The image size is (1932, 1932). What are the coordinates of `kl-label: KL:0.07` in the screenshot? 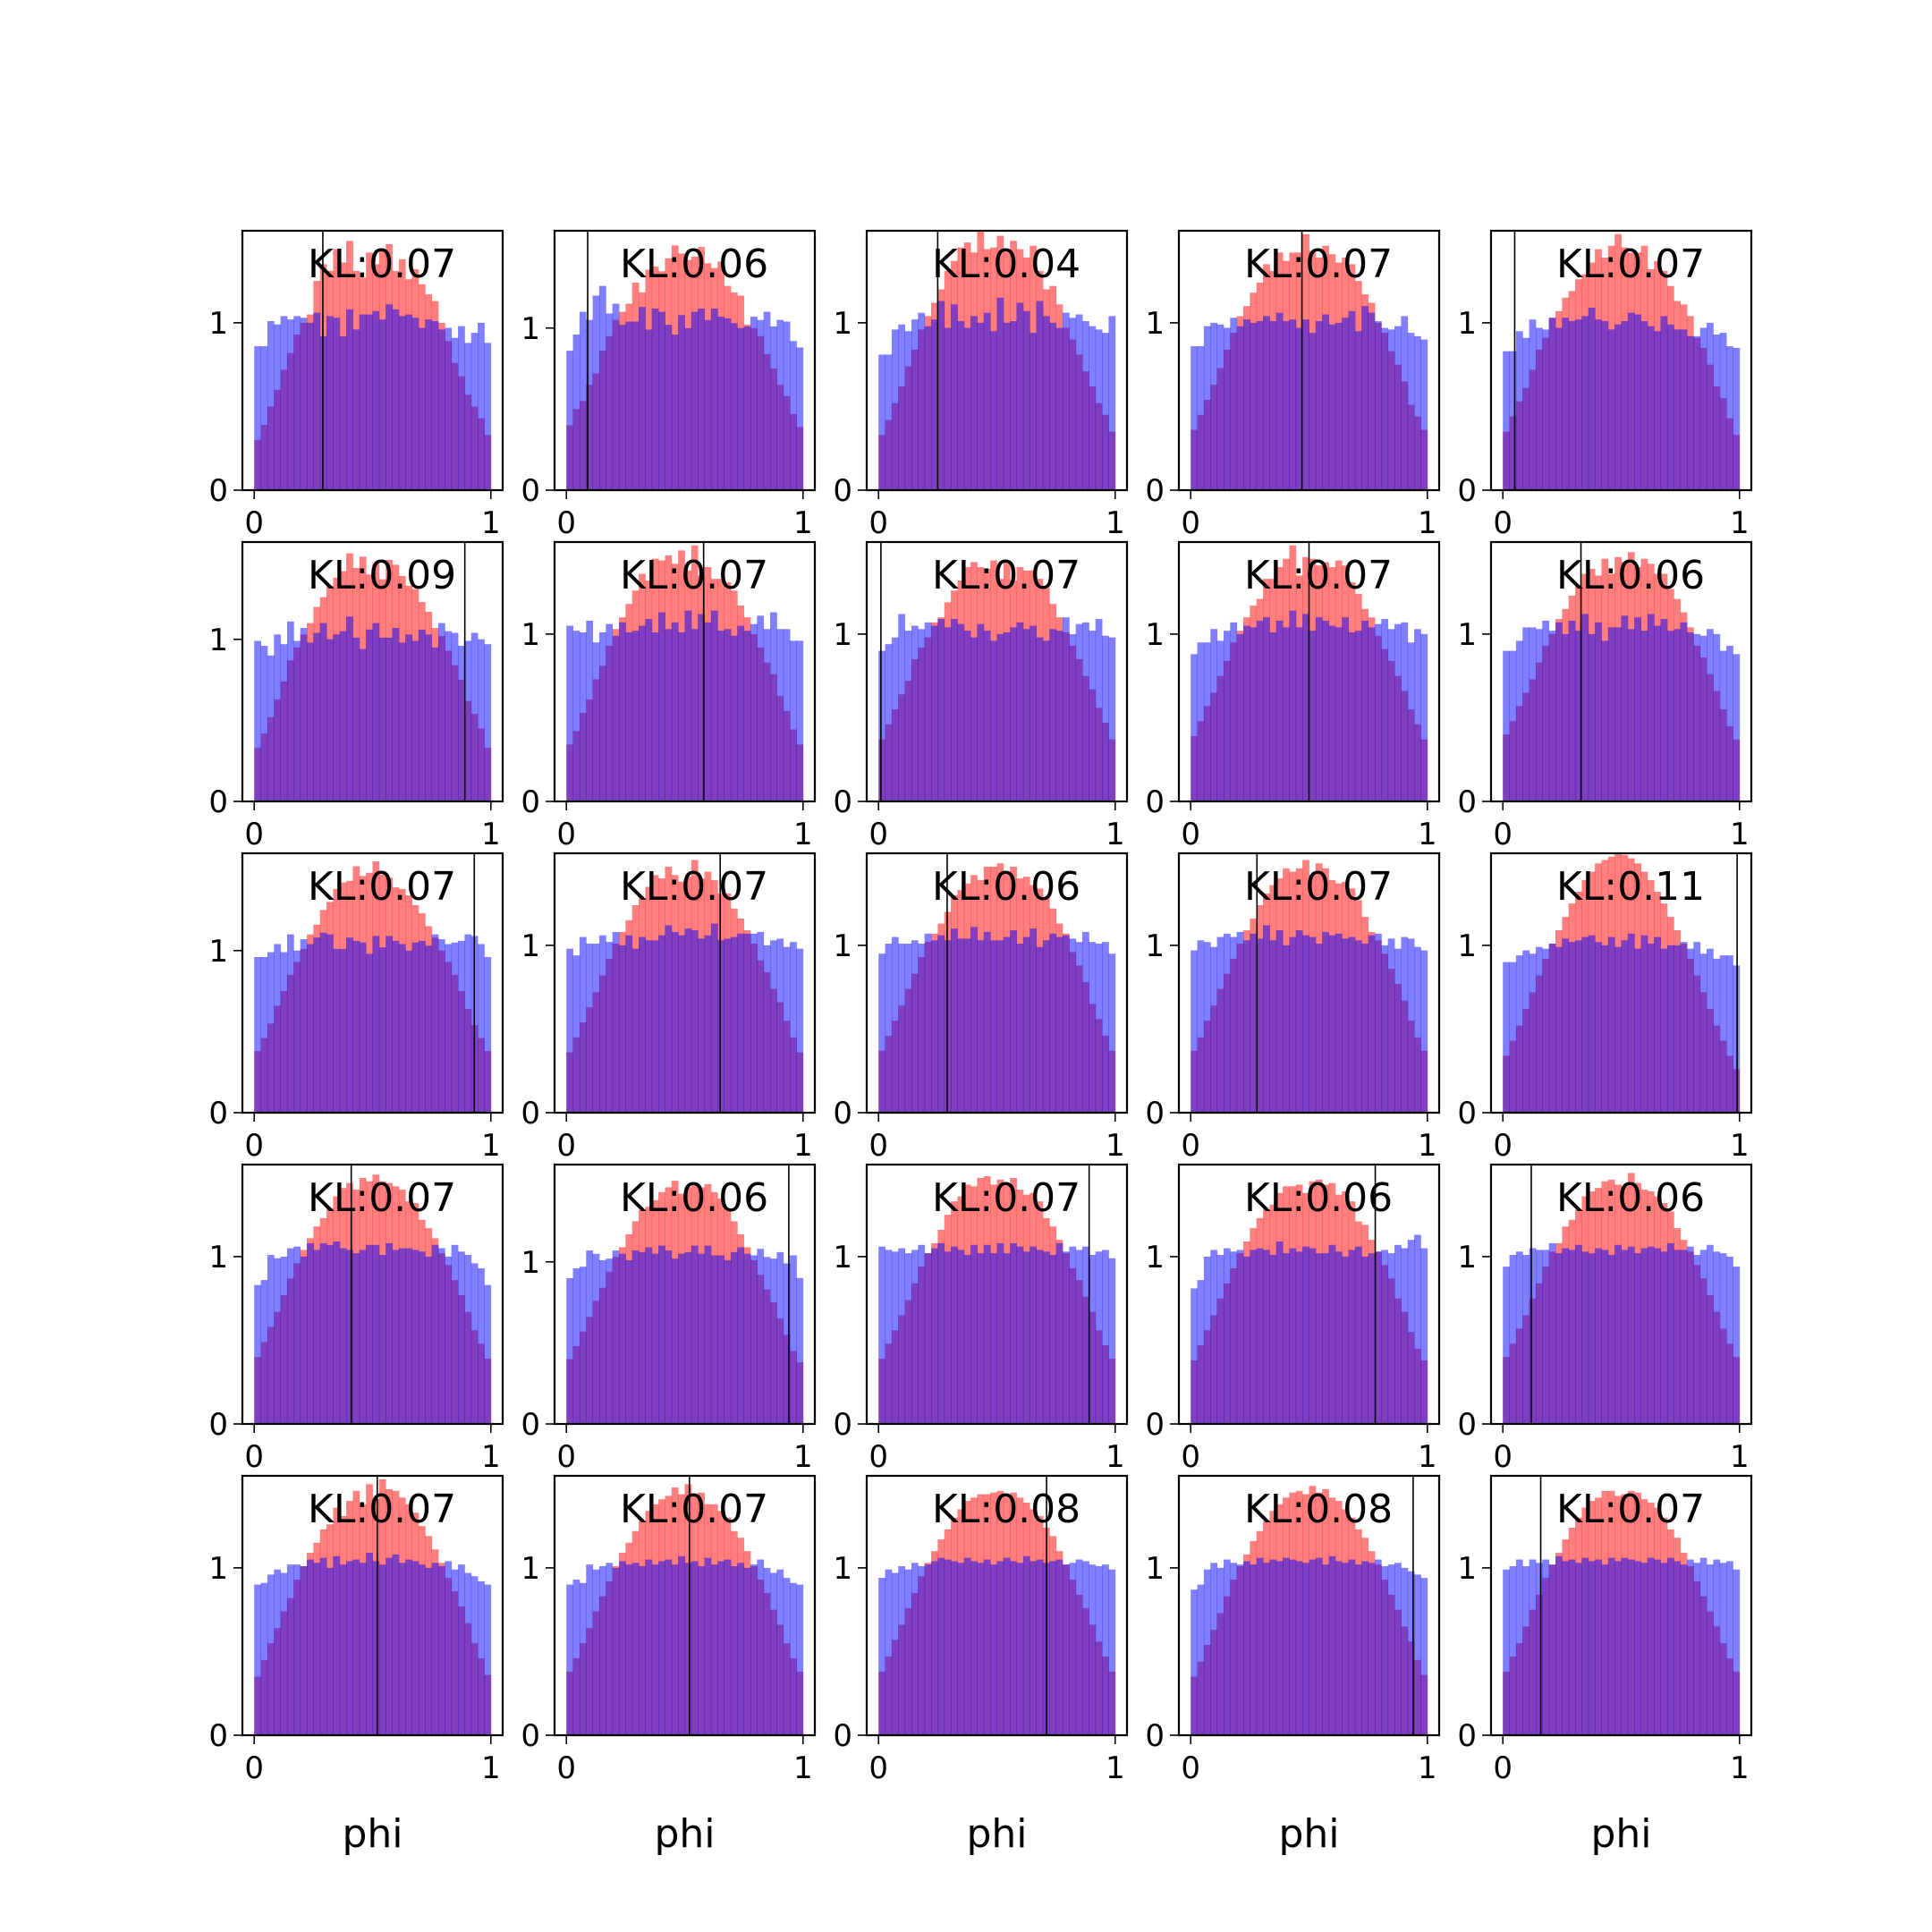 It's located at (382, 264).